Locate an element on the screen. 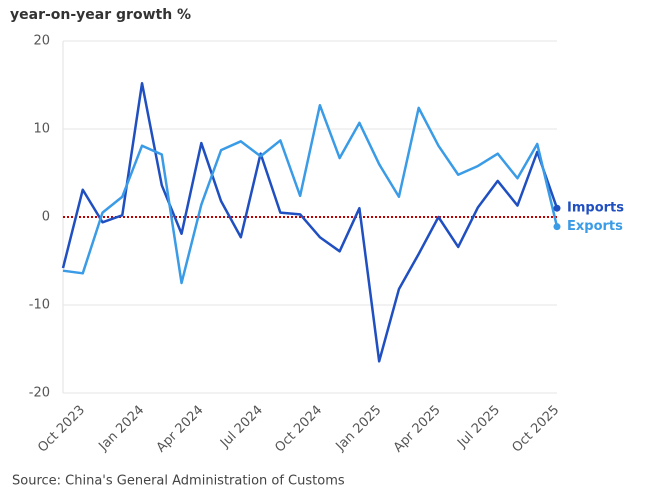  x-tick-label: Jan 2024 is located at coordinates (122, 429).